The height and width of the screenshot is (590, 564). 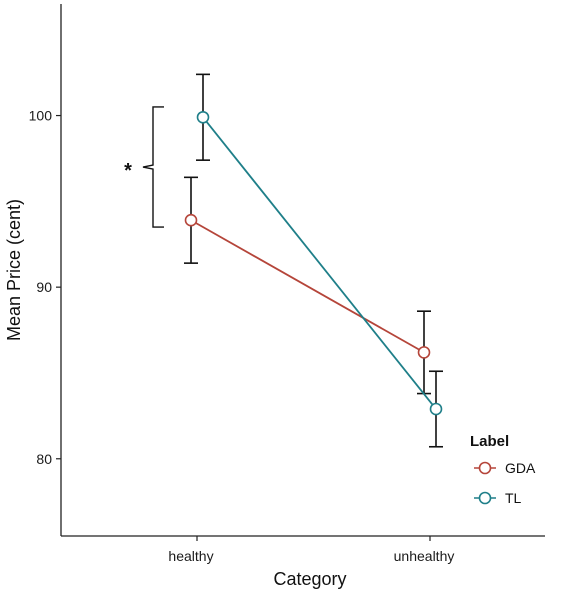 I want to click on series-line, so click(x=307, y=286).